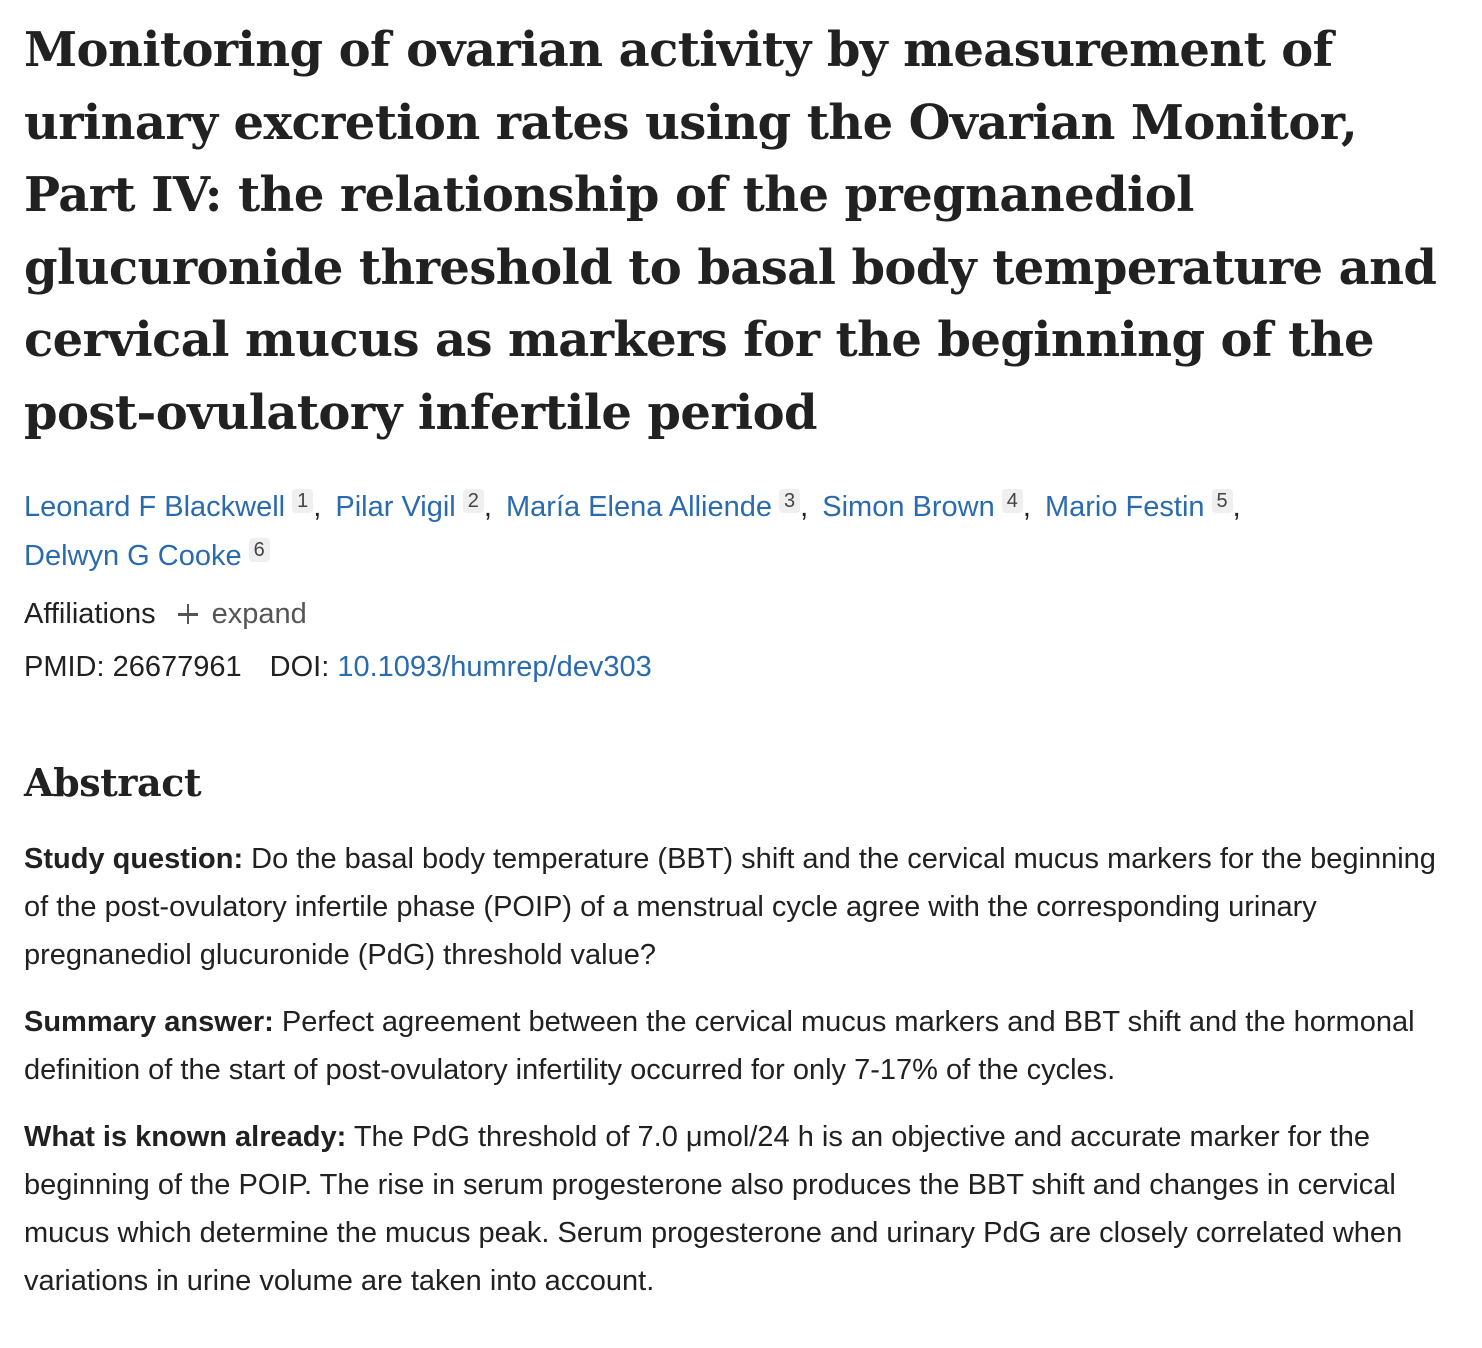 This screenshot has width=1482, height=1348. I want to click on identifiers-row: PMID: 26677961 DOI: 10.1093/humrep/dev303, so click(743, 667).